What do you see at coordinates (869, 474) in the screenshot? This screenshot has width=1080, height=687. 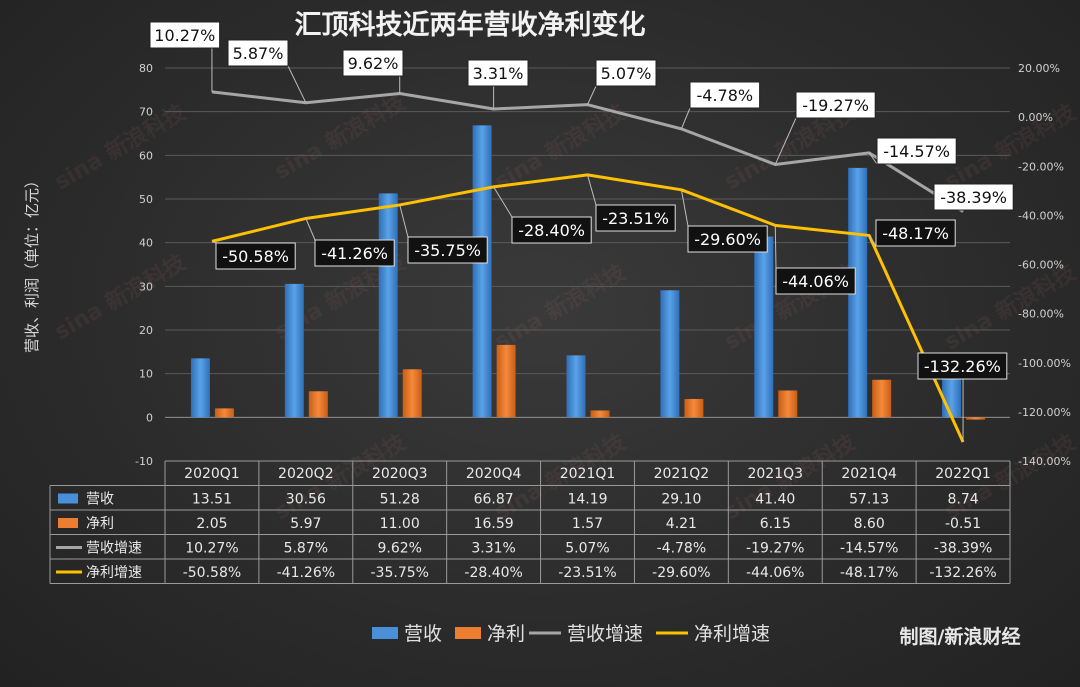 I see `table-header-cell: 2021Q4` at bounding box center [869, 474].